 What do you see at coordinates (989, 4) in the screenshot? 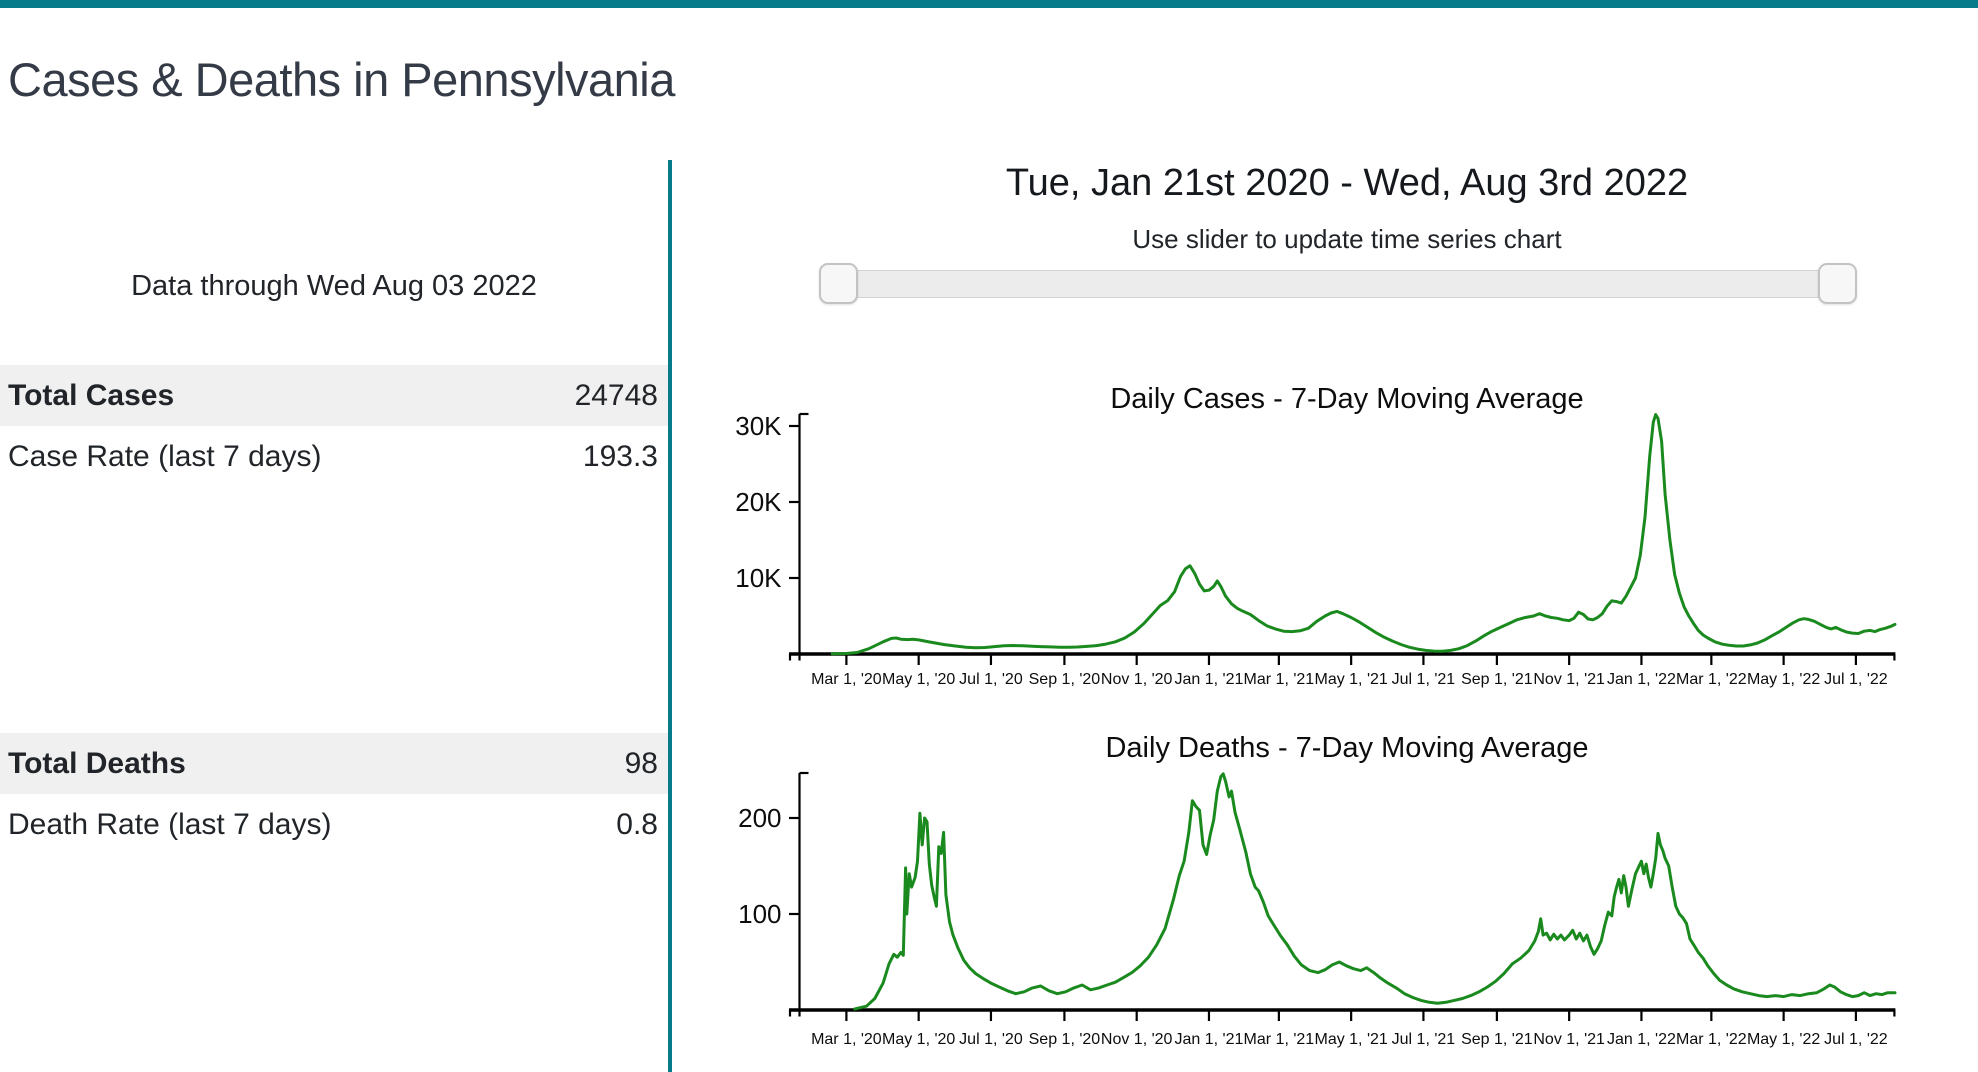
I see `top-accent-bar` at bounding box center [989, 4].